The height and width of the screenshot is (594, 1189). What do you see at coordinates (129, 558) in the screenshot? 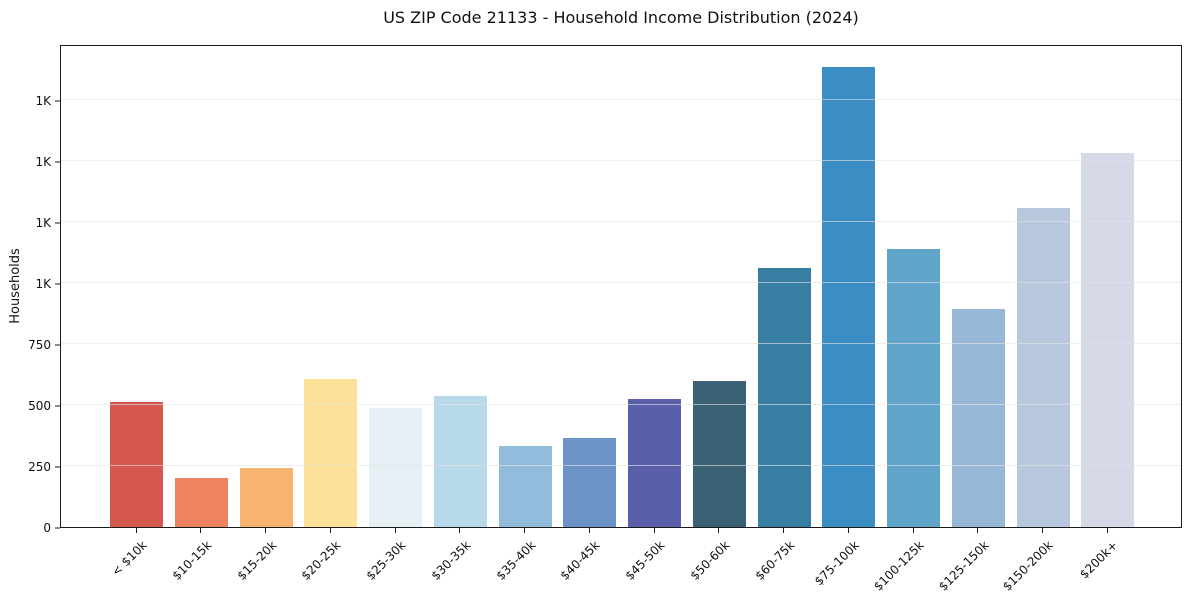
I see `x-tick-label-text: < $10k` at bounding box center [129, 558].